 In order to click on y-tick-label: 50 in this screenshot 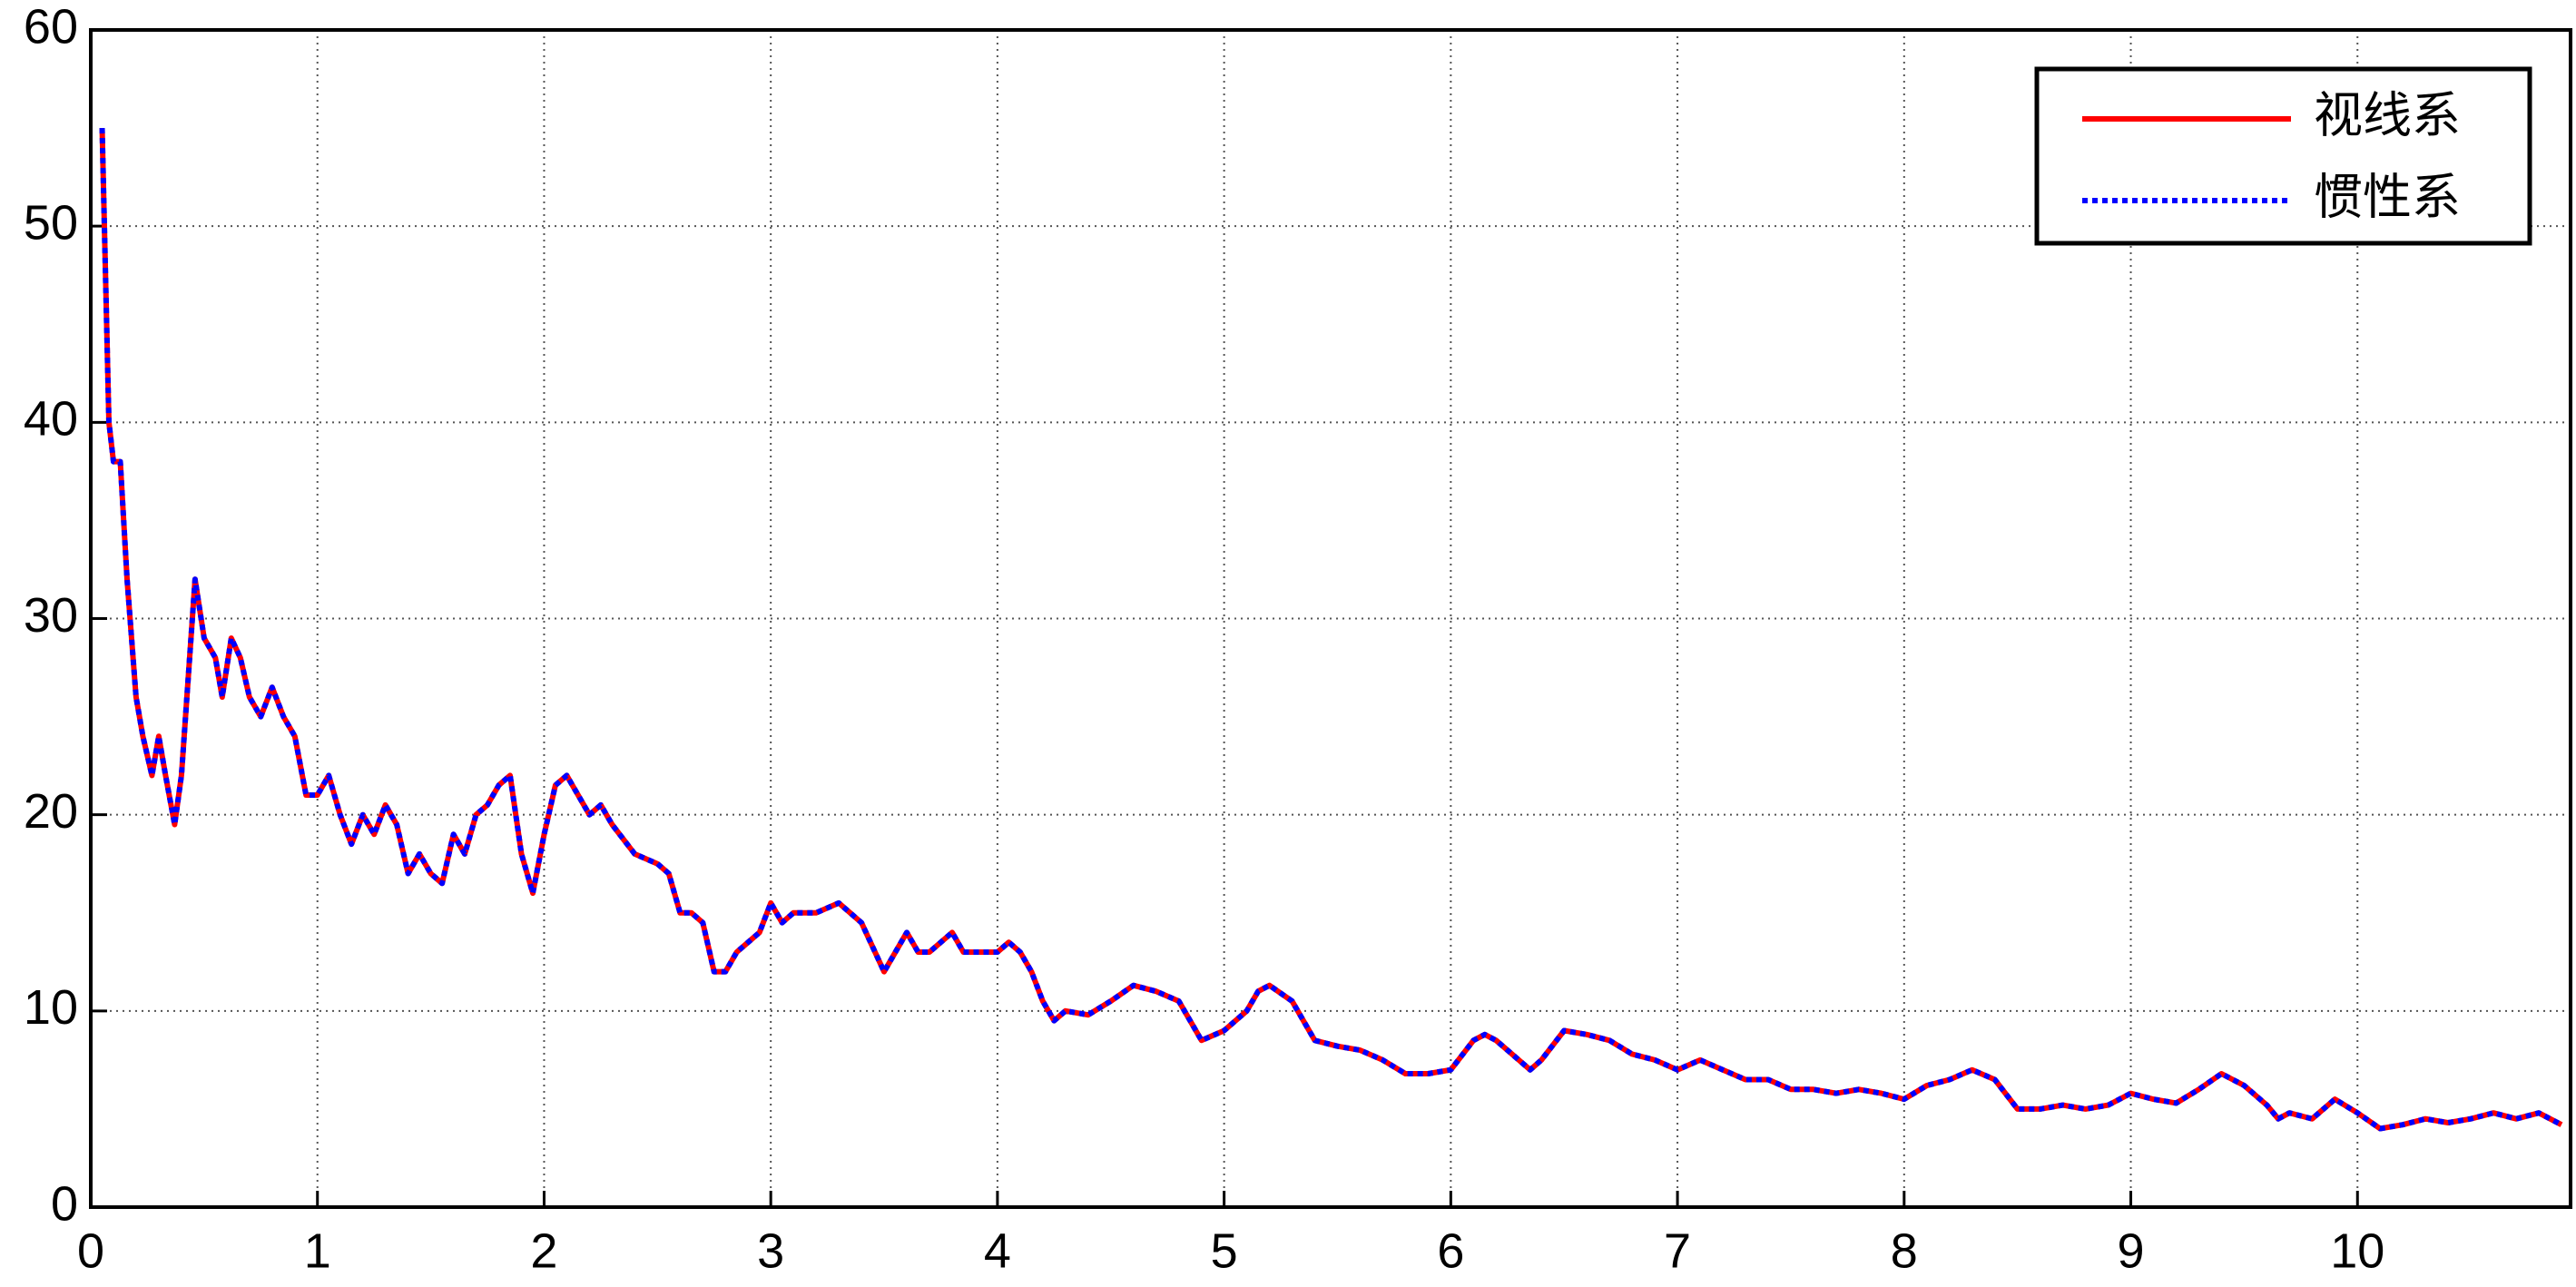, I will do `click(51, 222)`.